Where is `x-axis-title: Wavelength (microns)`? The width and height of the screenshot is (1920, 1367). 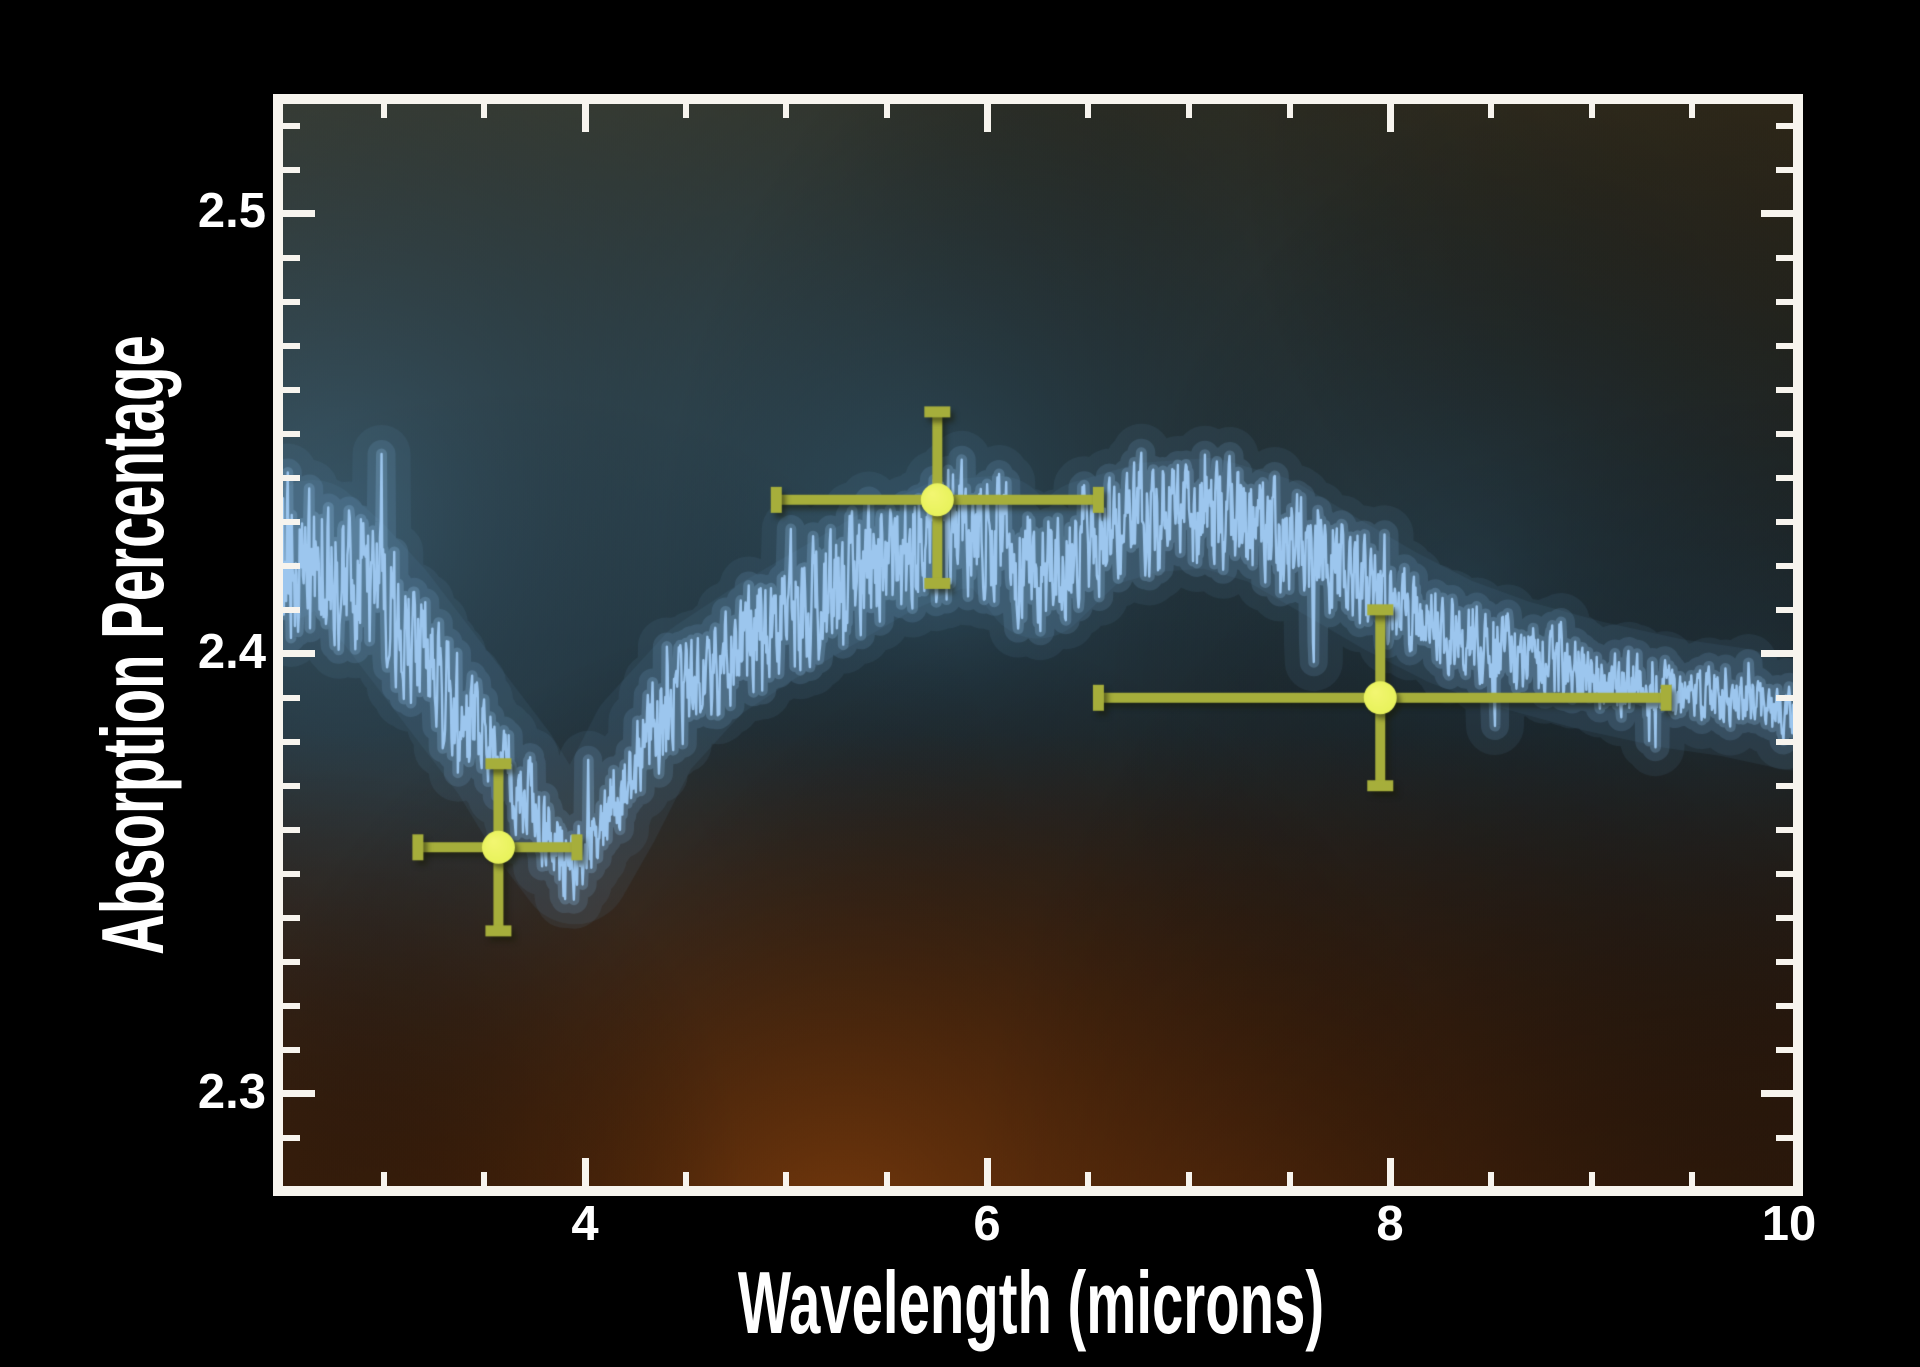 x-axis-title: Wavelength (microns) is located at coordinates (1031, 1302).